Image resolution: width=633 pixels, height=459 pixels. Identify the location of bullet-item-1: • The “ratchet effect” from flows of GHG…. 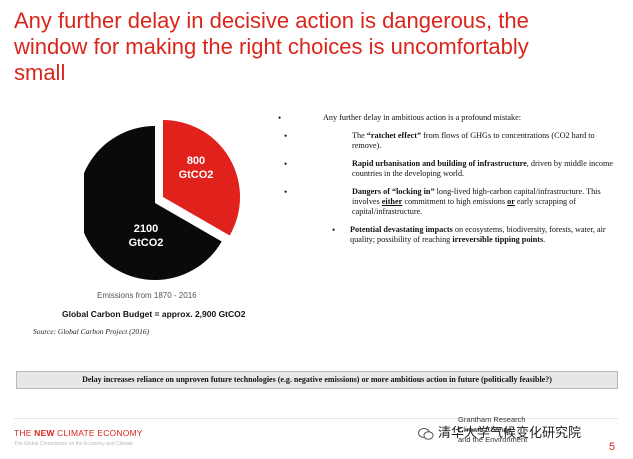
(450, 141).